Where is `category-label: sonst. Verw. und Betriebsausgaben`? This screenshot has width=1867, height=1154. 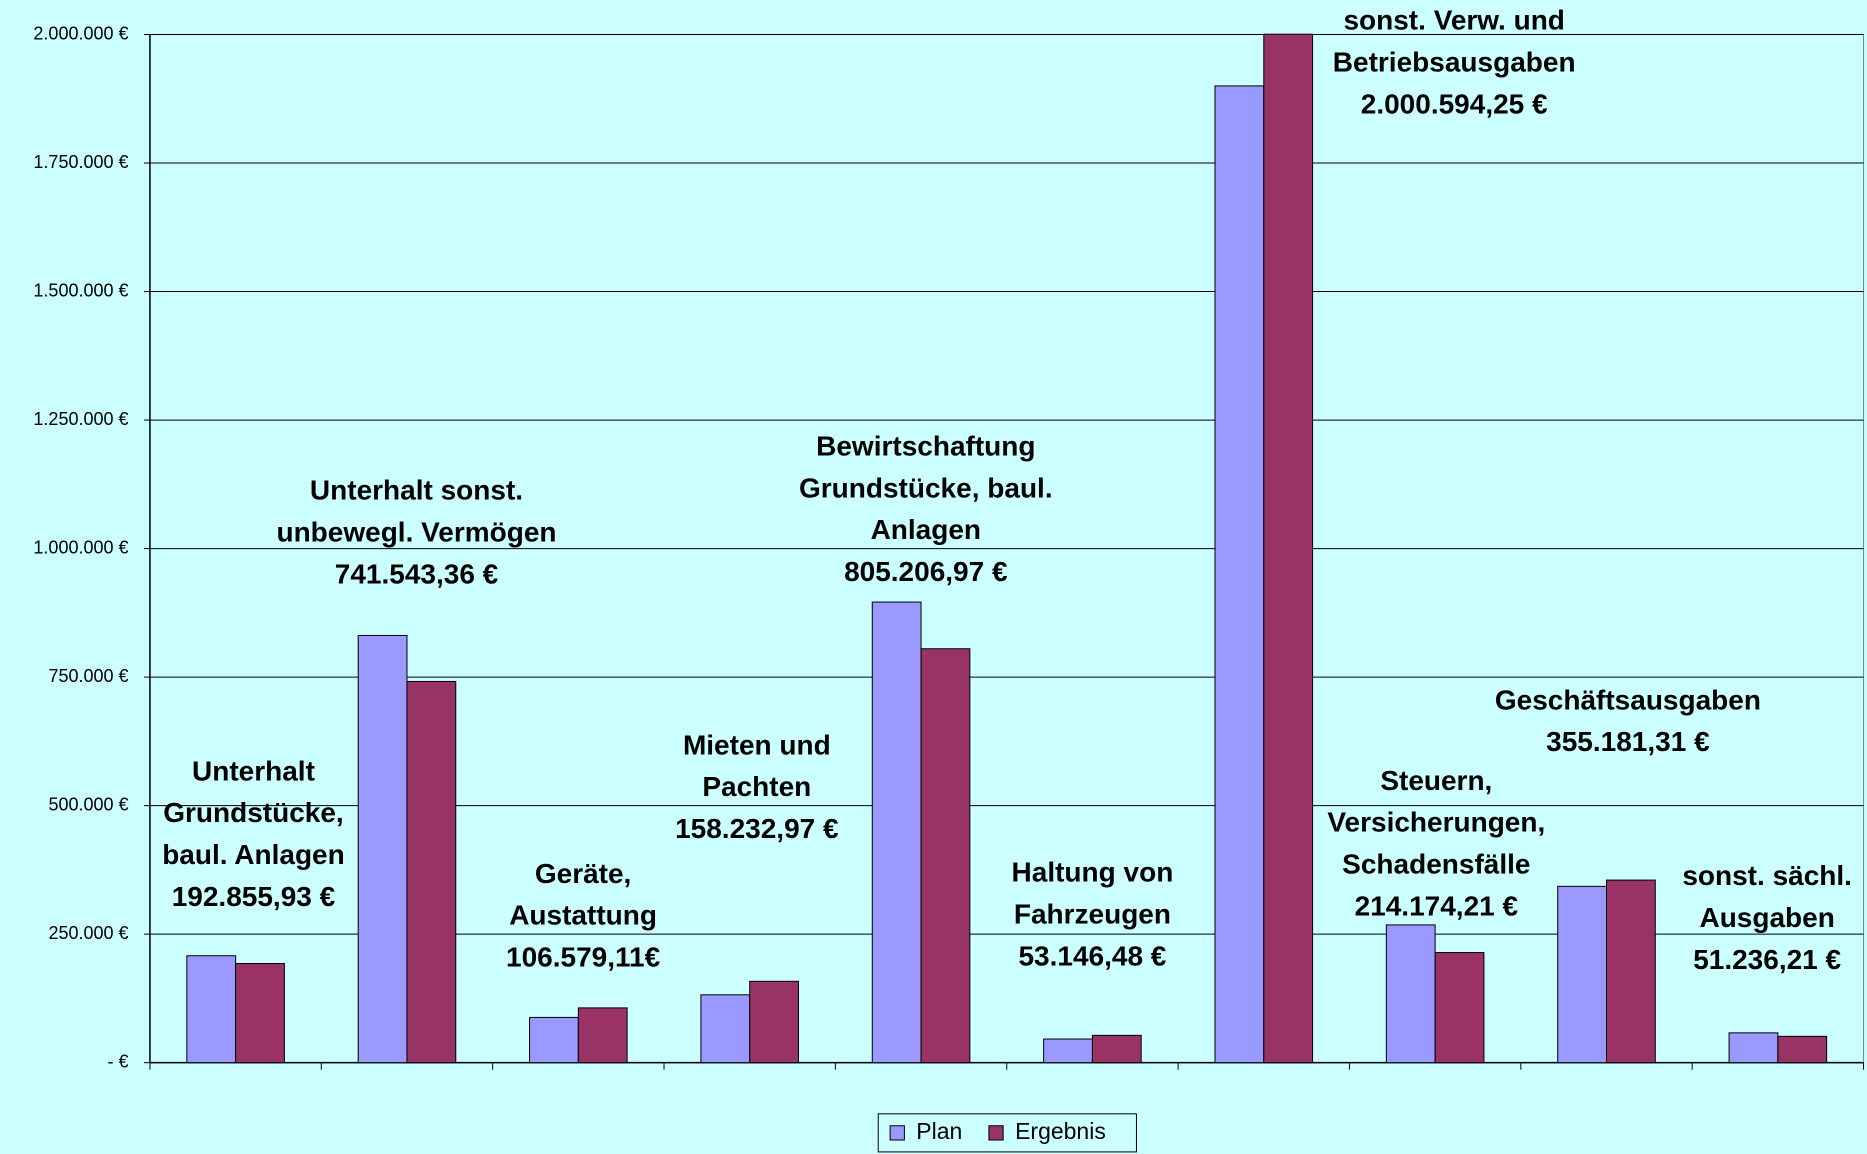 category-label: sonst. Verw. und Betriebsausgaben is located at coordinates (1454, 41).